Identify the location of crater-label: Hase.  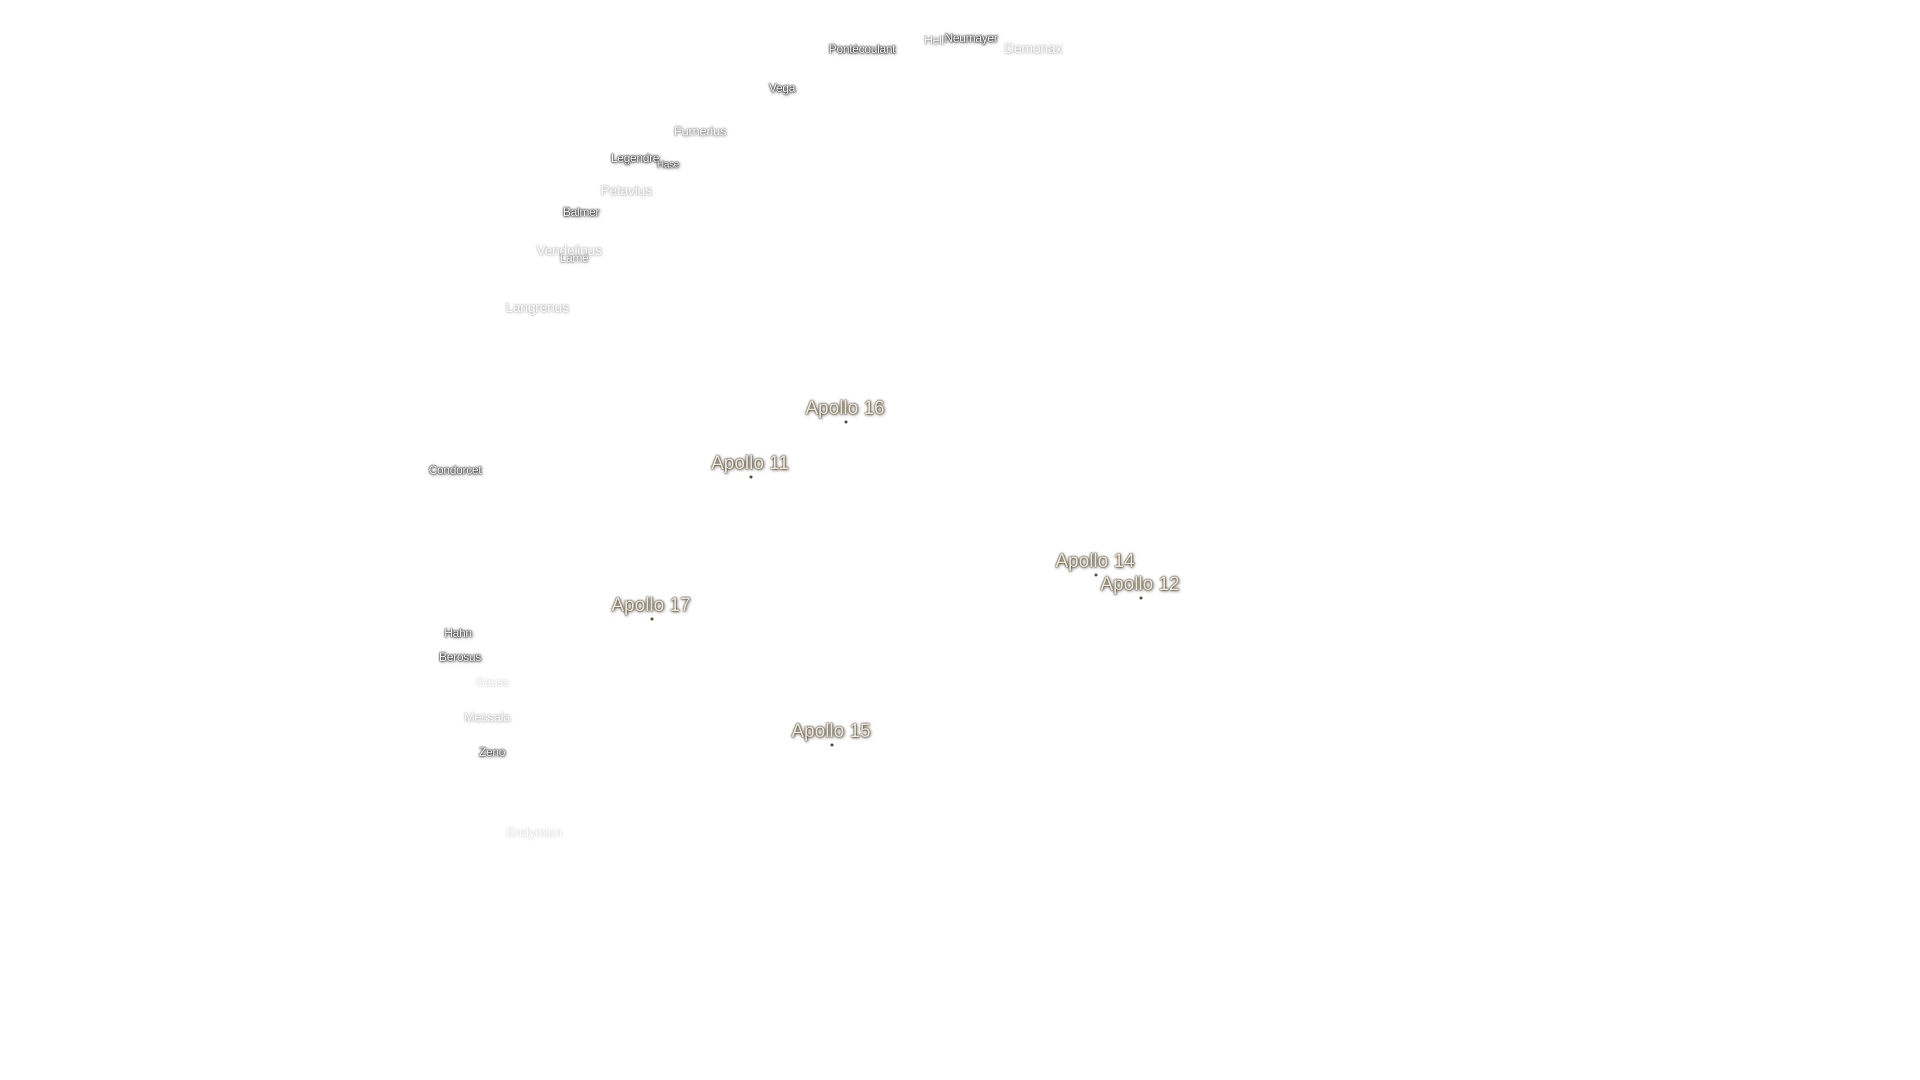
(668, 165).